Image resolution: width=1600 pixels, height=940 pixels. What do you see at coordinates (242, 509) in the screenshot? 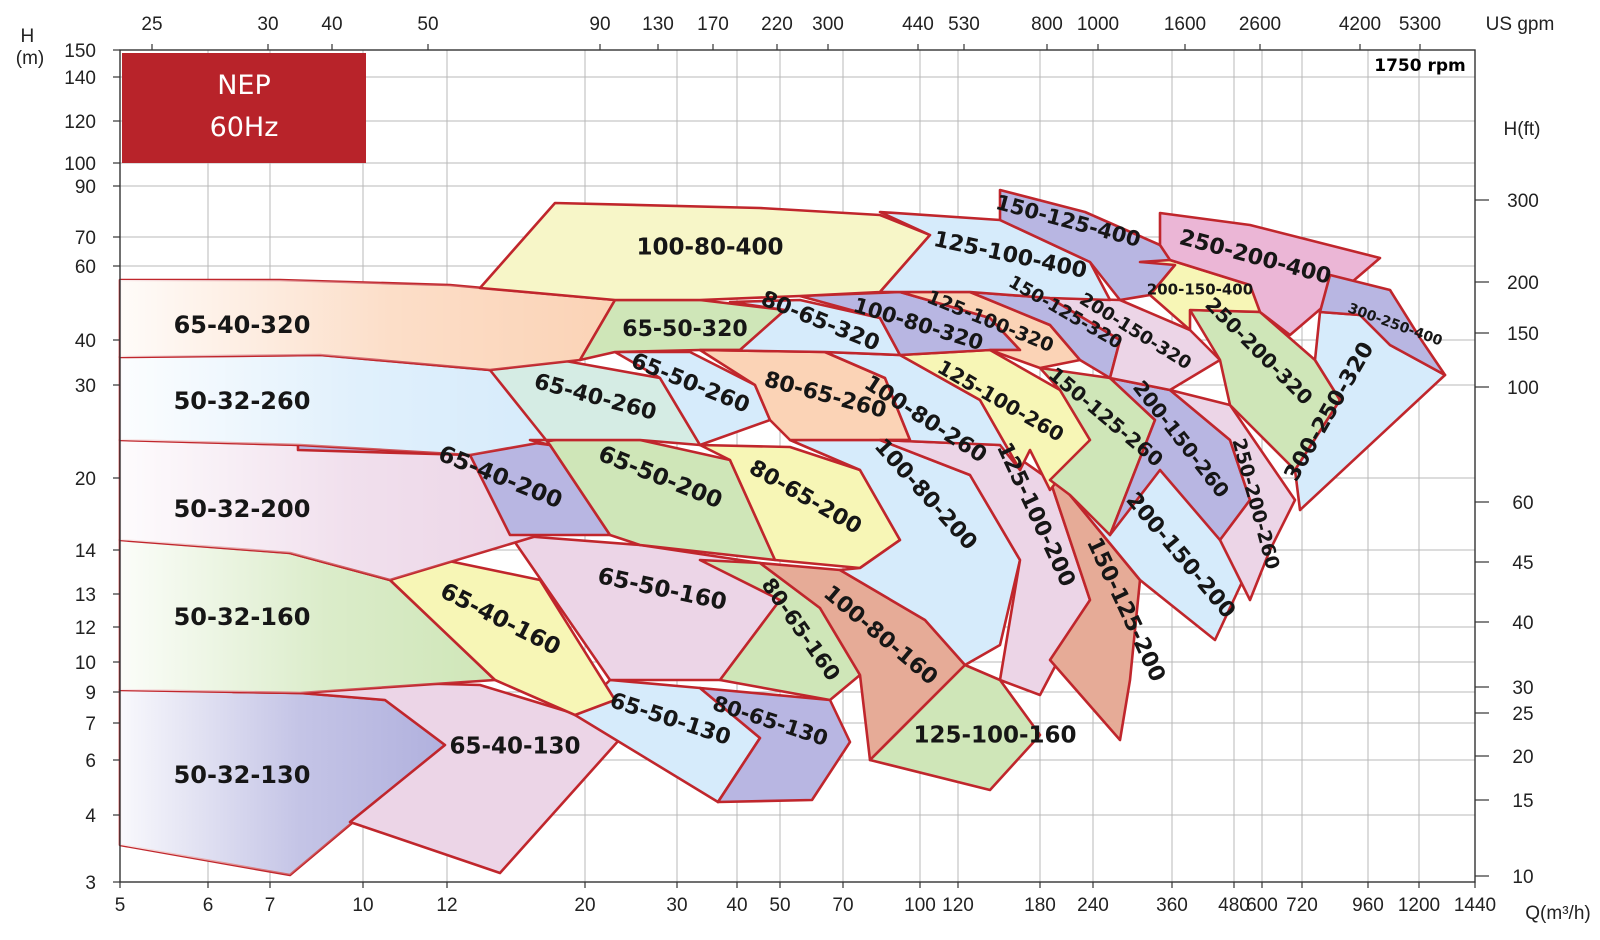
I see `region-label-50-32-200: 50-32-200` at bounding box center [242, 509].